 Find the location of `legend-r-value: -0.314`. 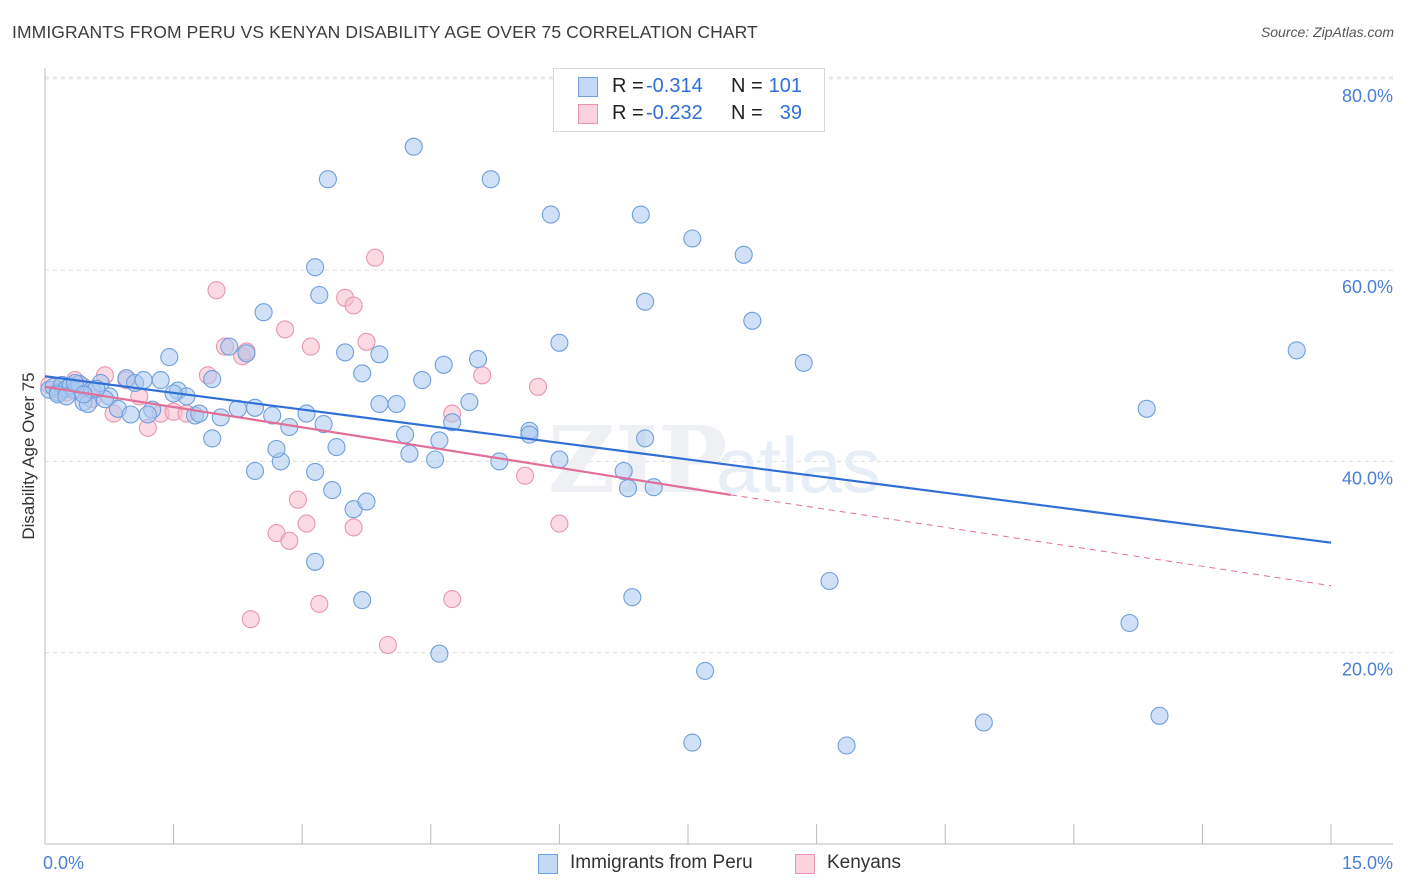

legend-r-value: -0.314 is located at coordinates (674, 86).